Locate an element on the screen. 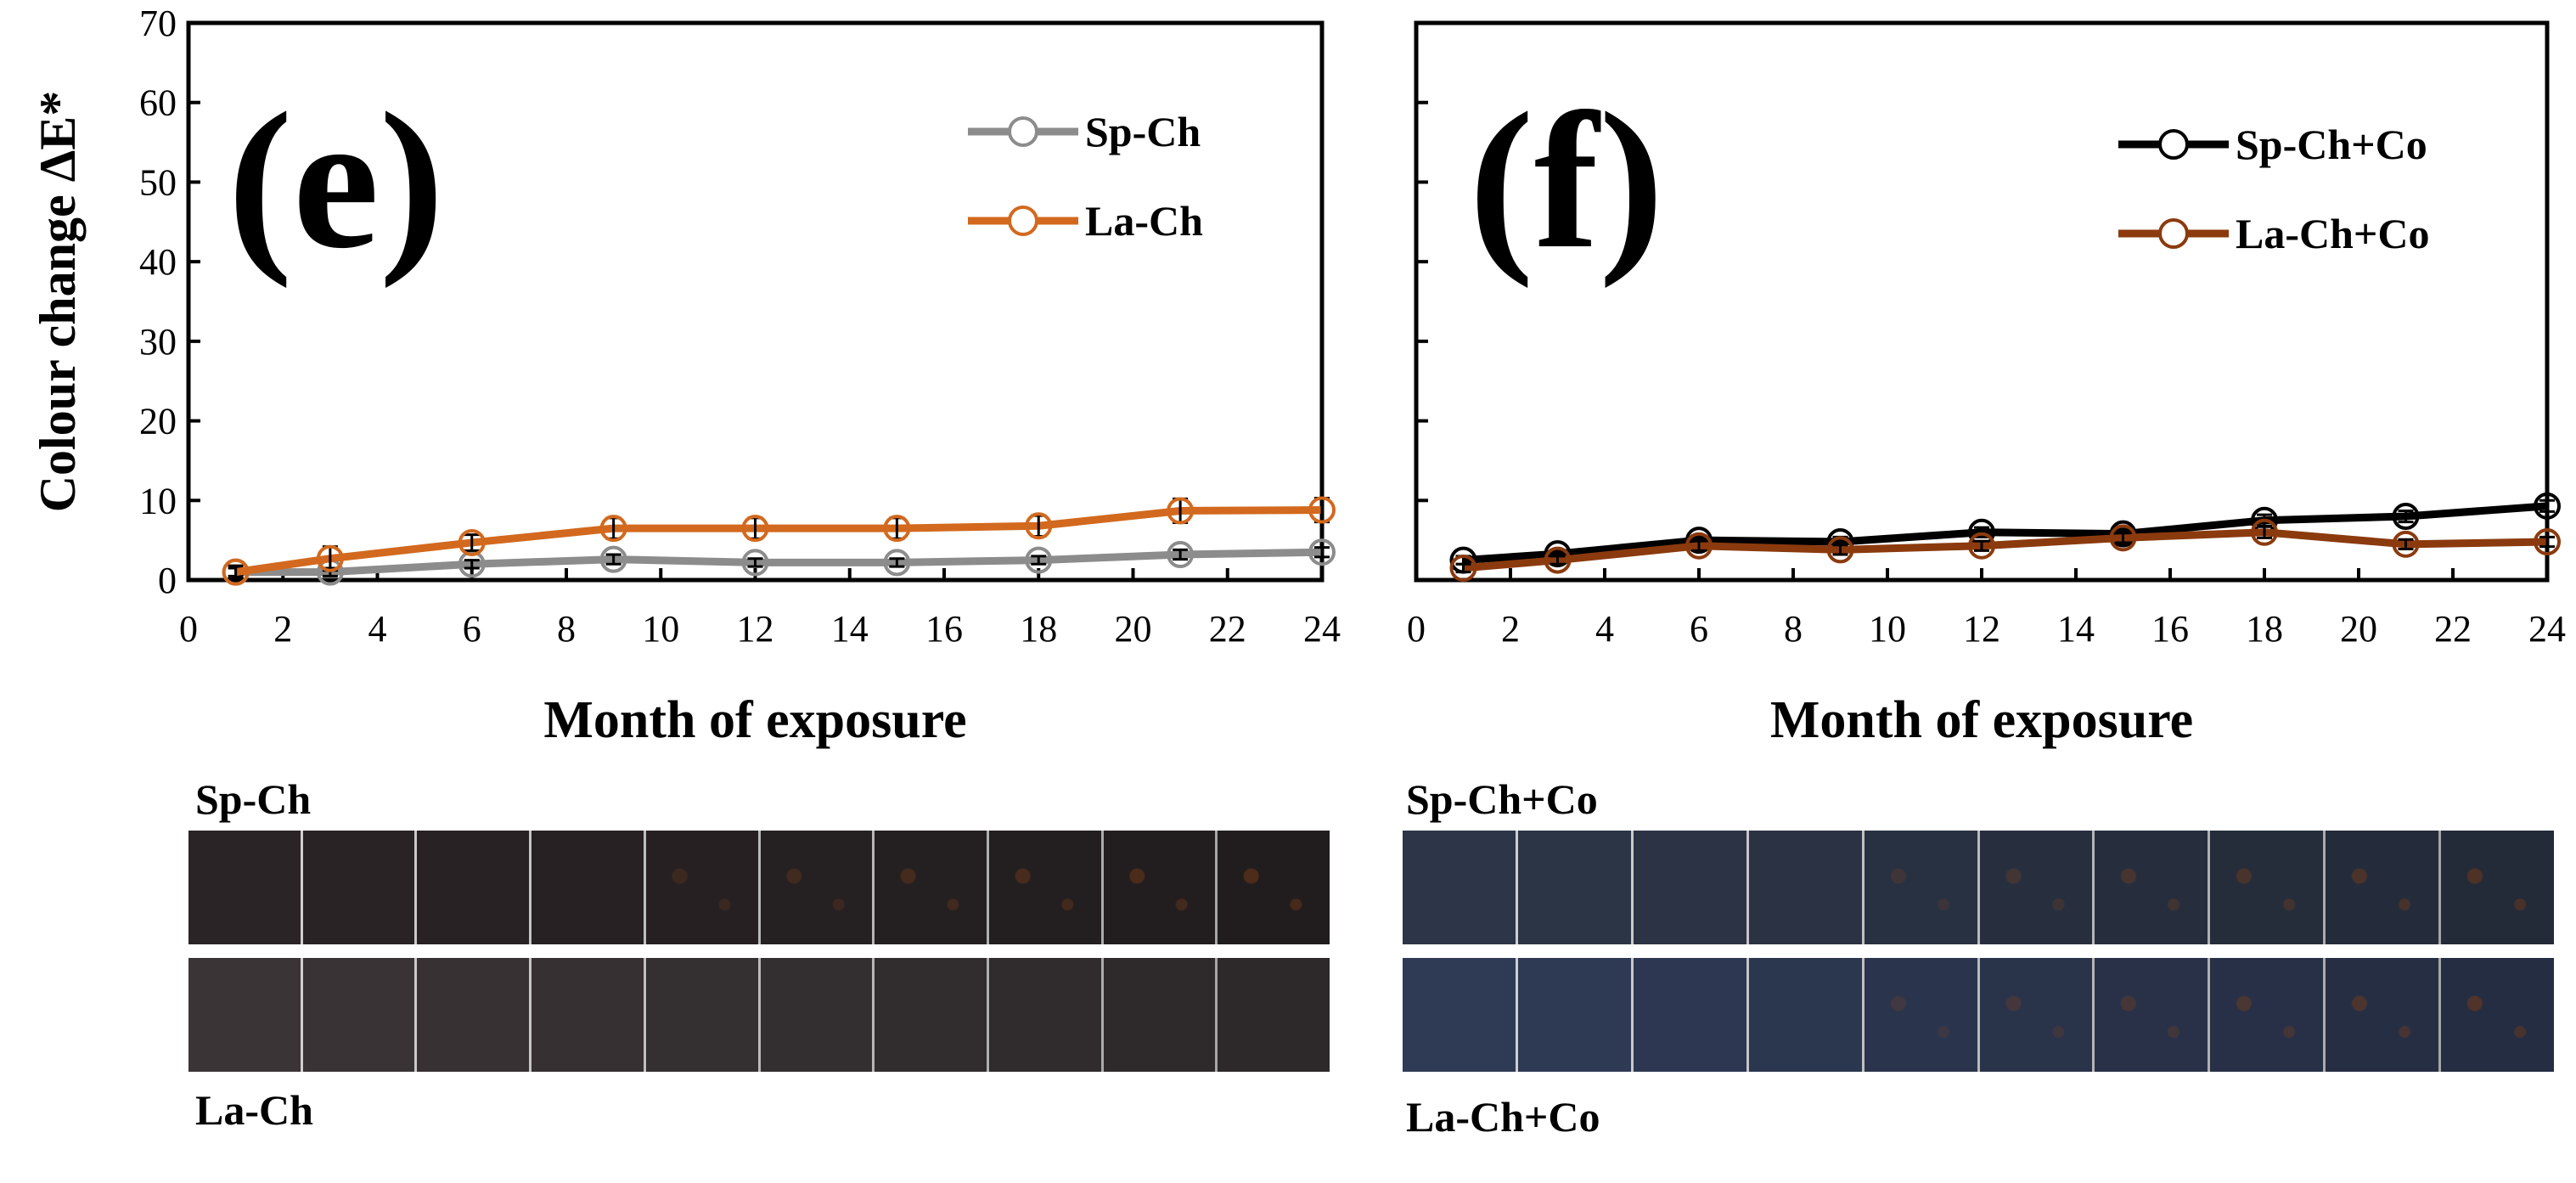 The width and height of the screenshot is (2576, 1183). panel-f-xtick-label: 22 is located at coordinates (2453, 629).